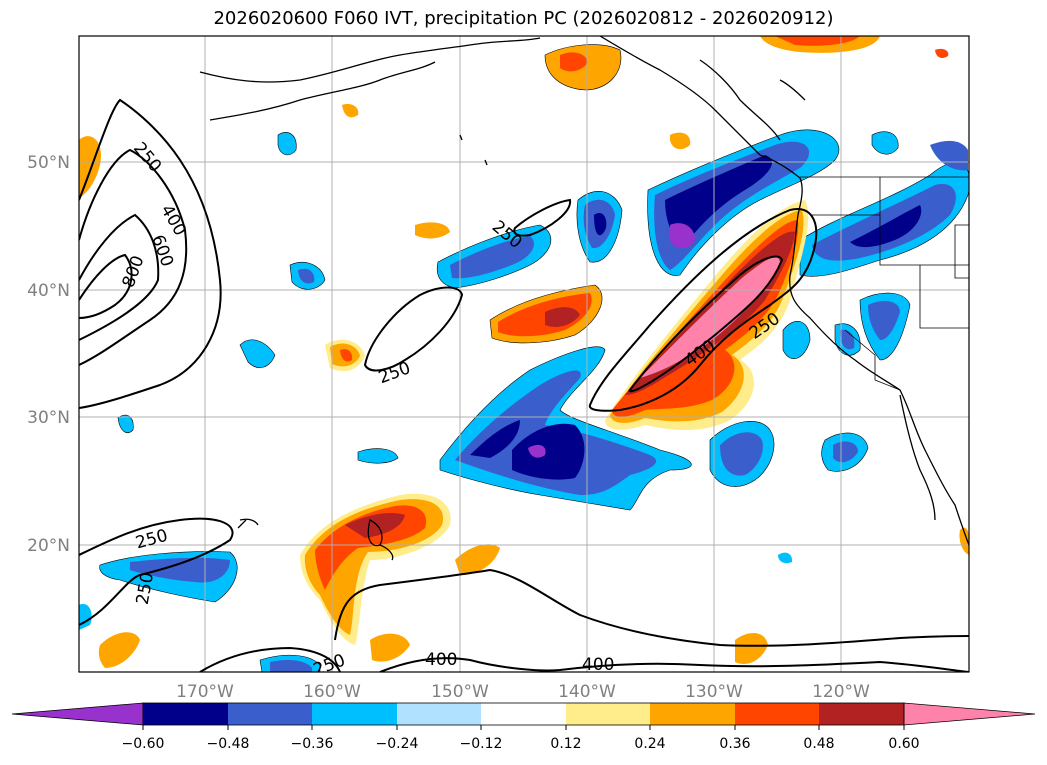 The height and width of the screenshot is (765, 1047). I want to click on lon-label: 120°W, so click(841, 692).